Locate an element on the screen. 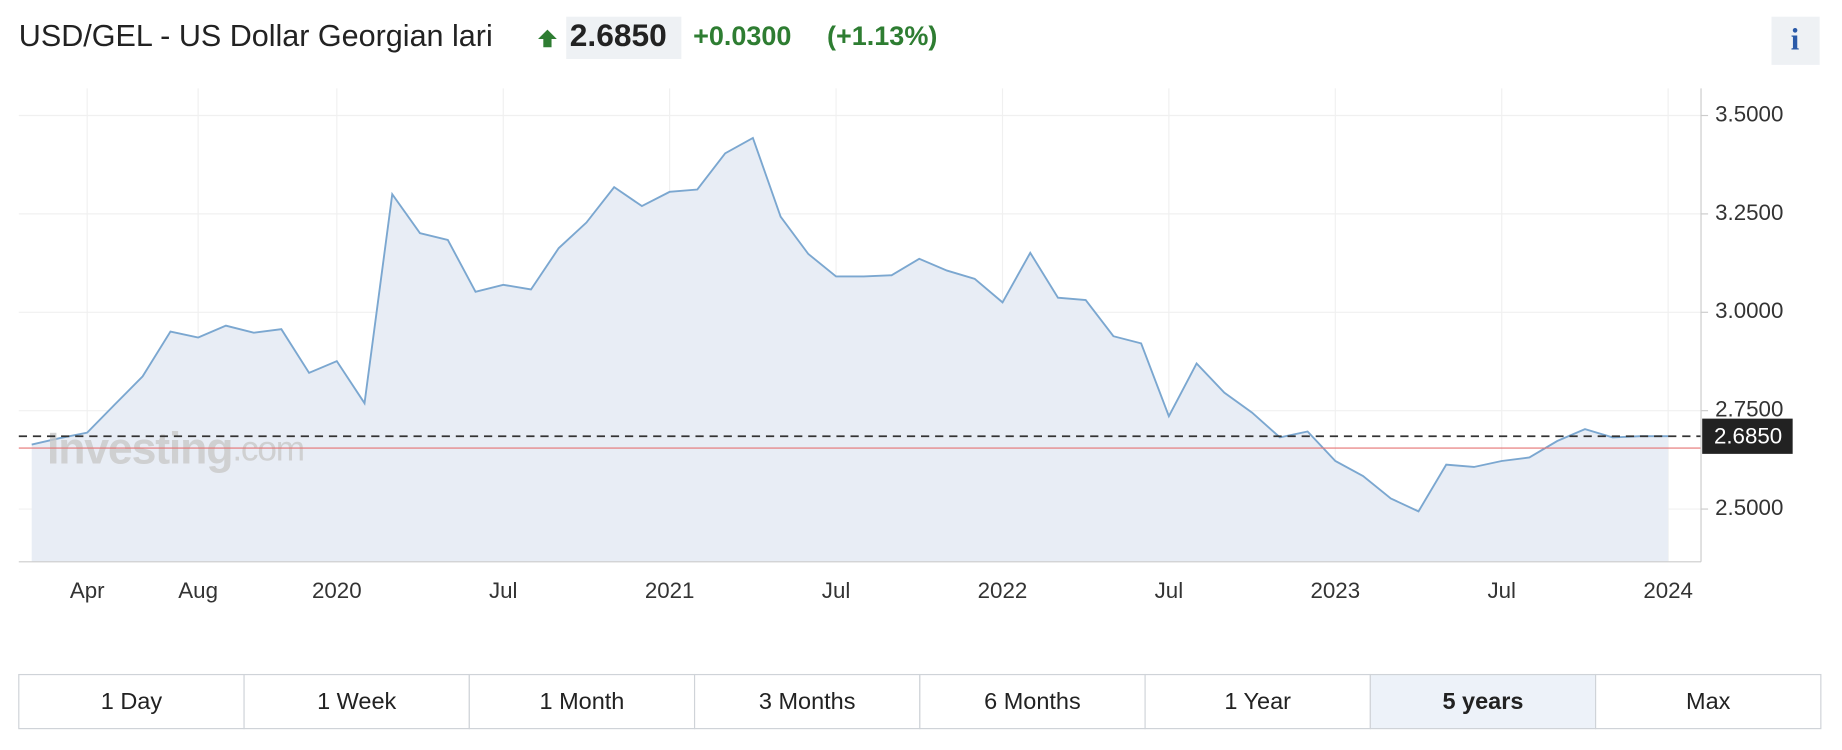 The width and height of the screenshot is (1842, 750). x-tick-label: 2021 is located at coordinates (670, 590).